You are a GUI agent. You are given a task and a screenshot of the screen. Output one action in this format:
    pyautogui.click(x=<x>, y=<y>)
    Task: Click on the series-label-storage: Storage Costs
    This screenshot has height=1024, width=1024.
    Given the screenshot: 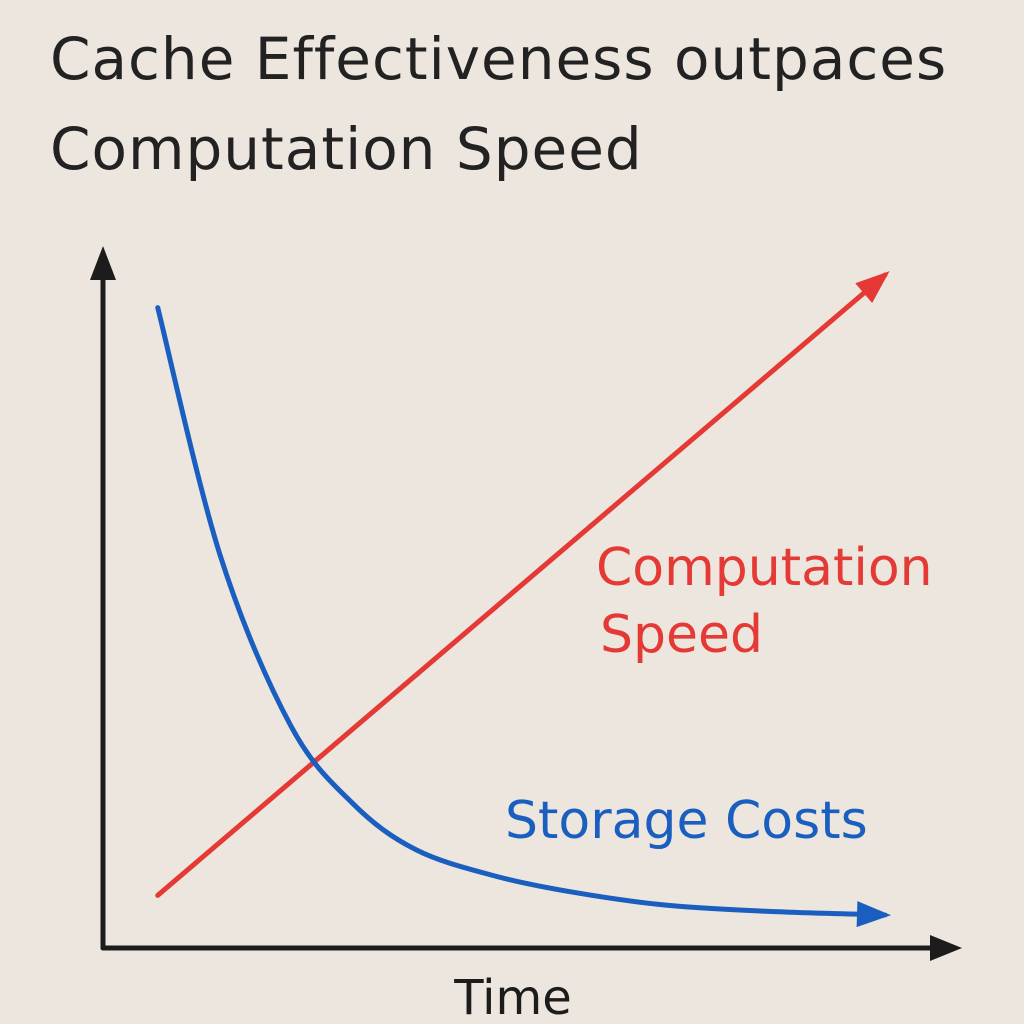 What is the action you would take?
    pyautogui.click(x=686, y=821)
    